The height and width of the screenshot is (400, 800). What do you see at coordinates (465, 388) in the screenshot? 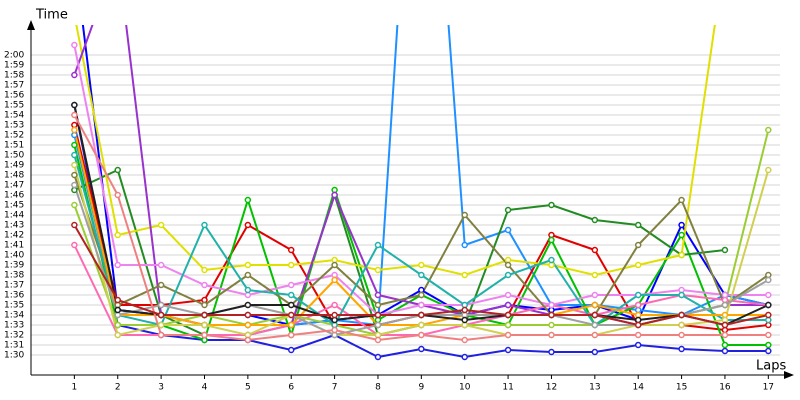
I see `x-tick-label: 10` at bounding box center [465, 388].